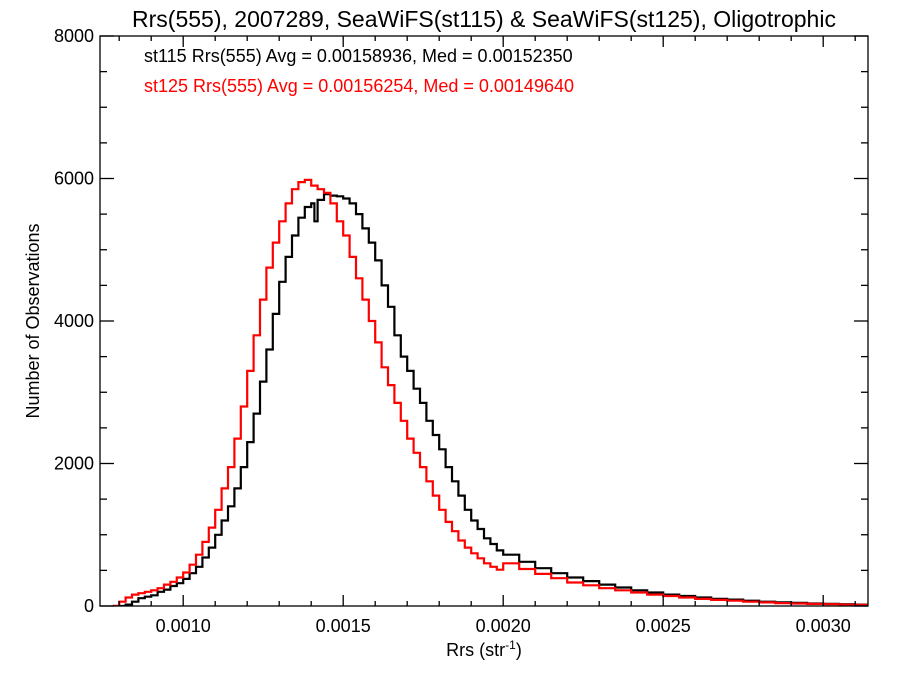  I want to click on y-tick-label: 2000, so click(74, 464).